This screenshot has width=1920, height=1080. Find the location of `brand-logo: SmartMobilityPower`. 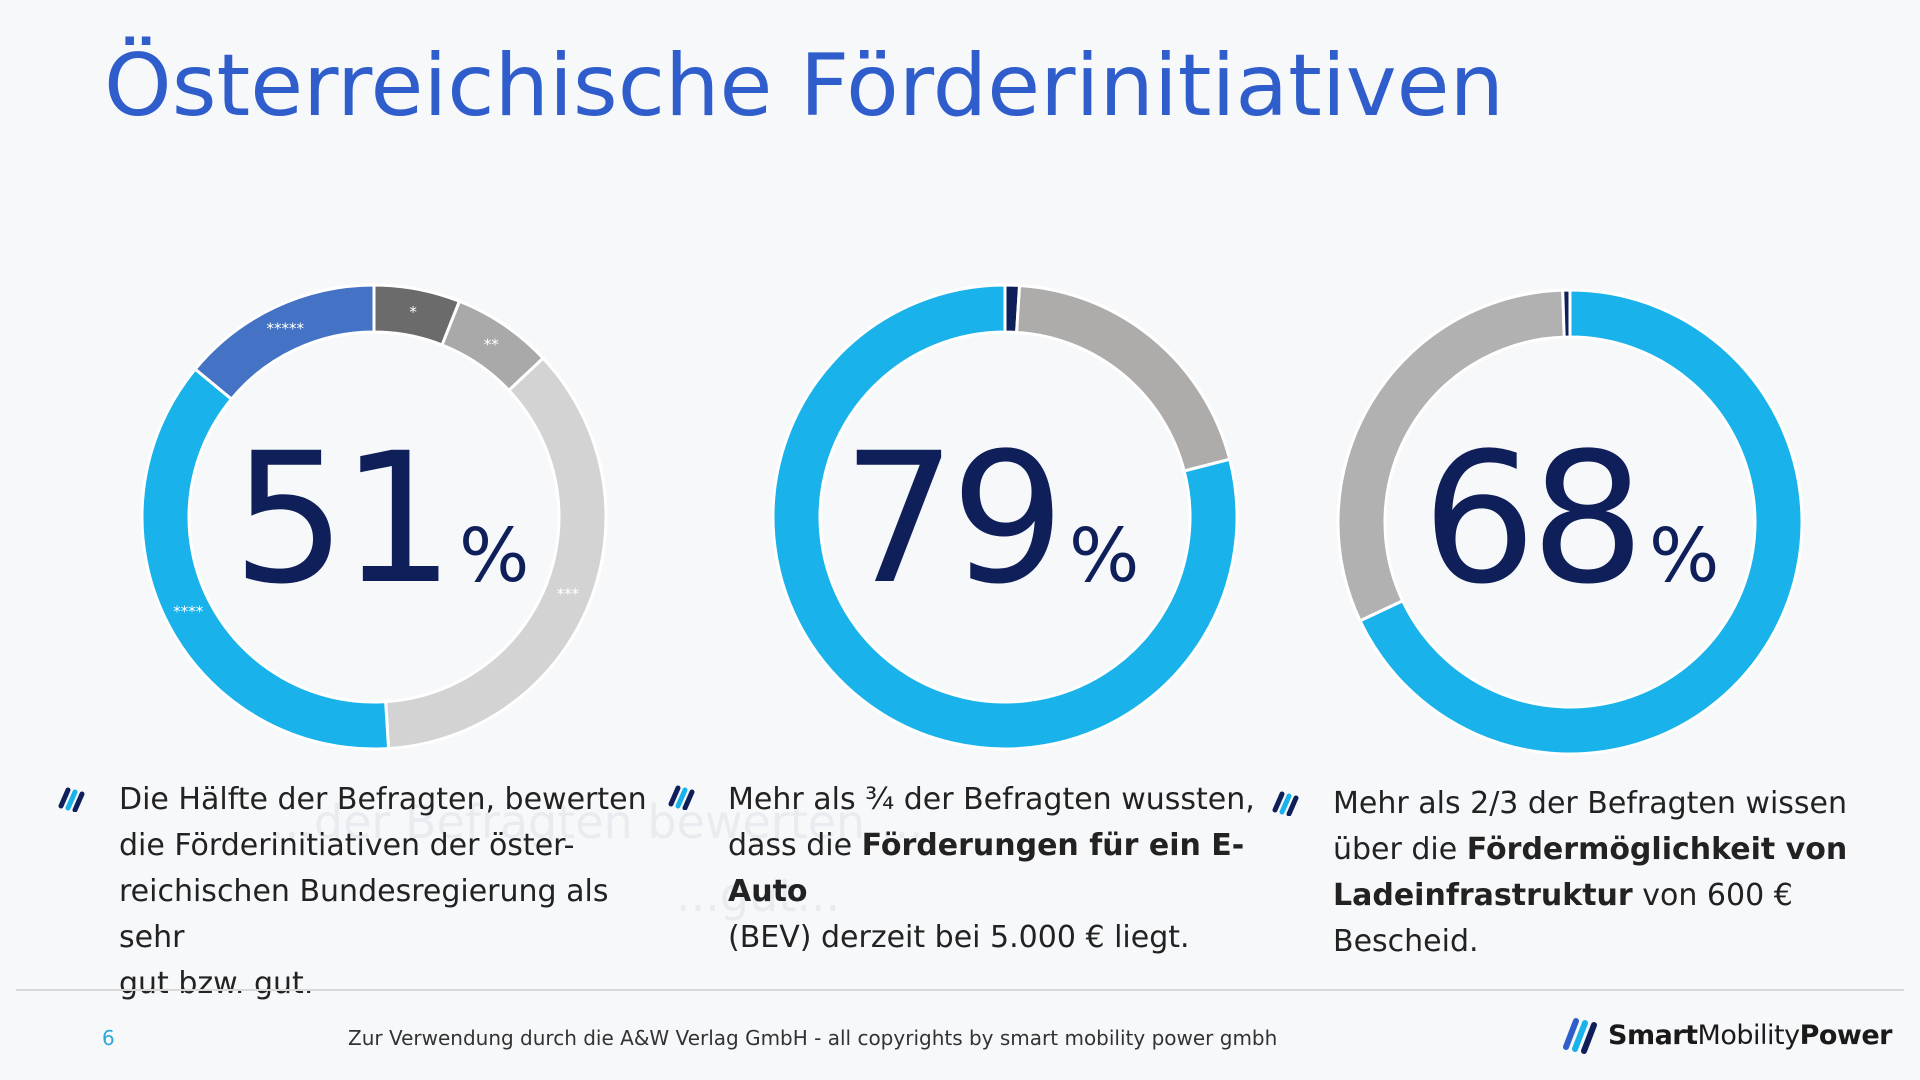

brand-logo: SmartMobilityPower is located at coordinates (1726, 1035).